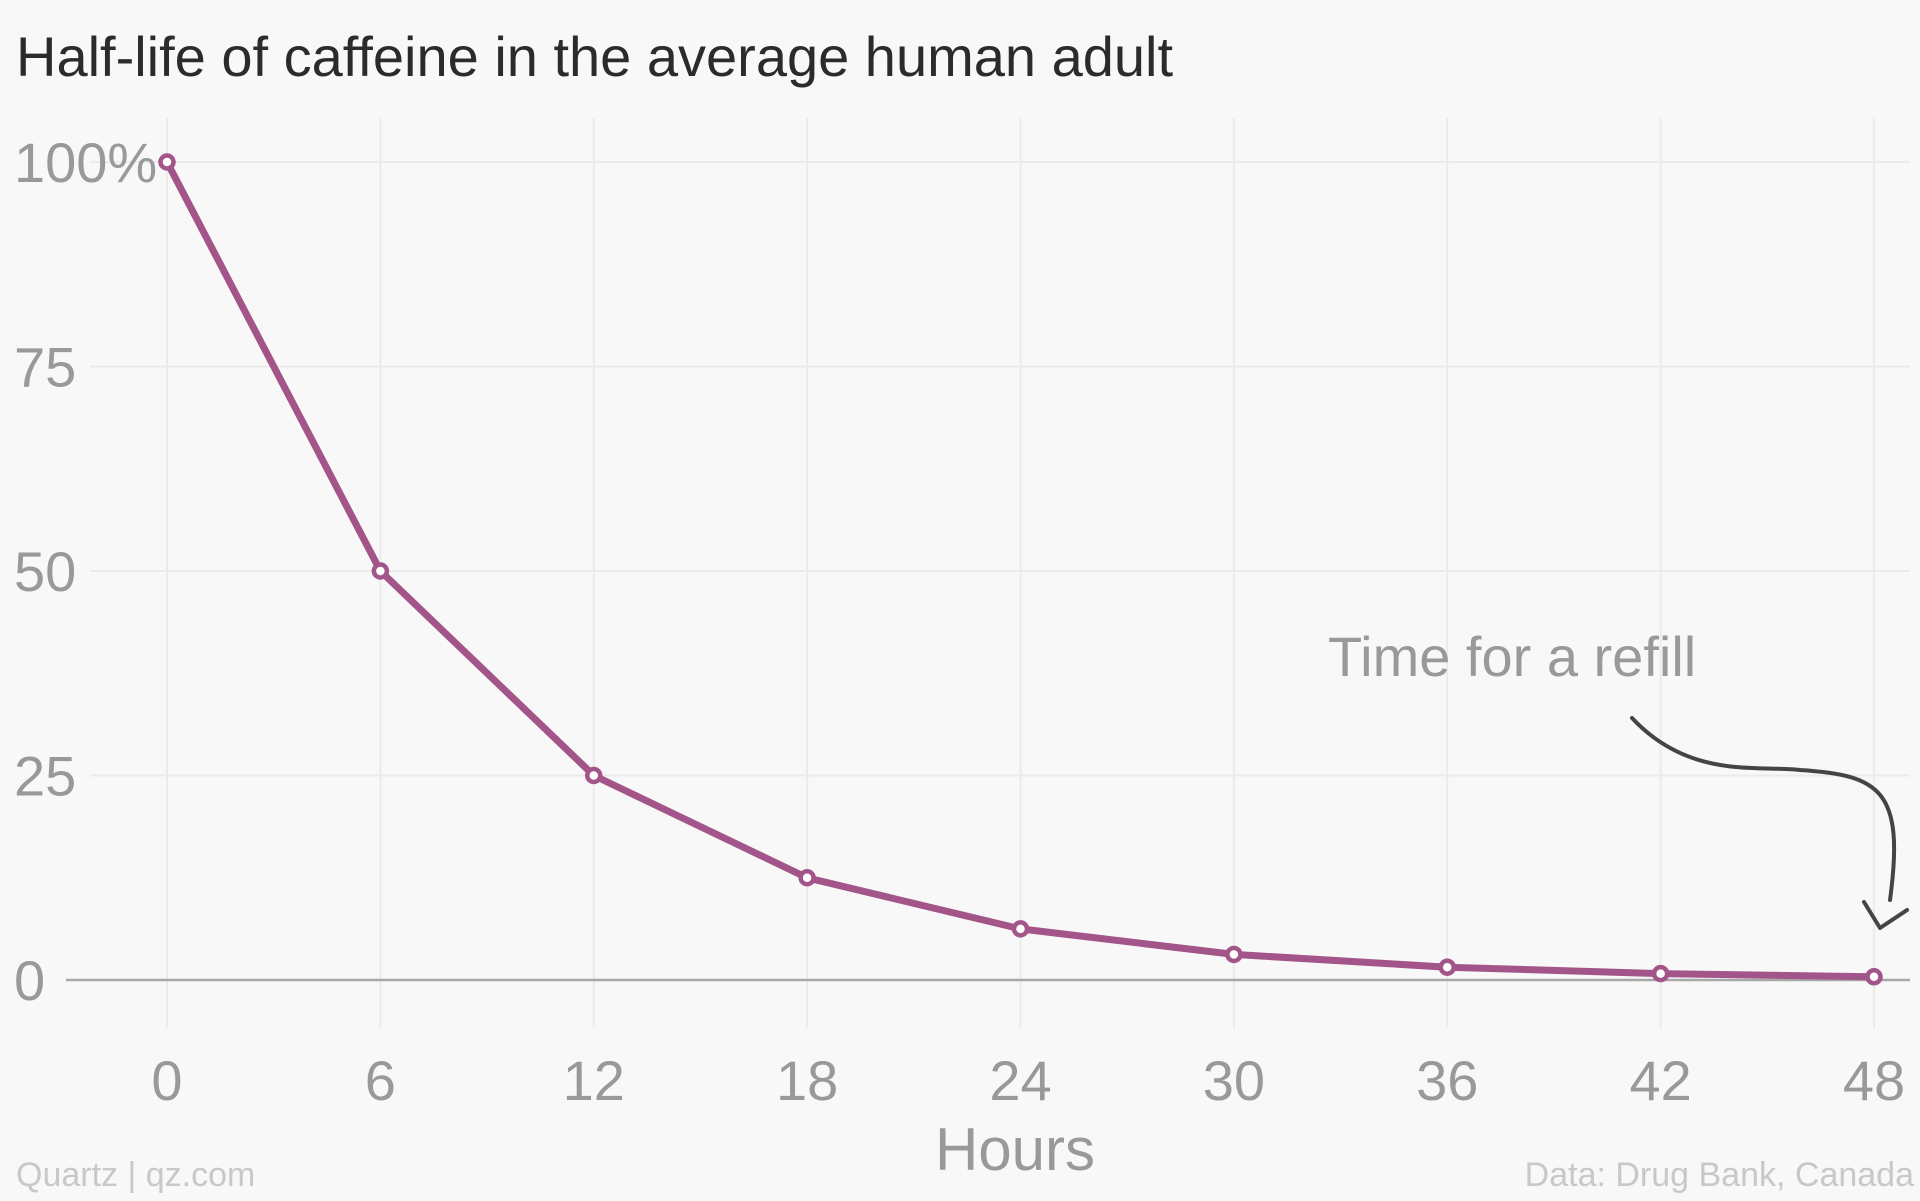 The height and width of the screenshot is (1201, 1920). What do you see at coordinates (85, 162) in the screenshot?
I see `y-tick-label: 100%` at bounding box center [85, 162].